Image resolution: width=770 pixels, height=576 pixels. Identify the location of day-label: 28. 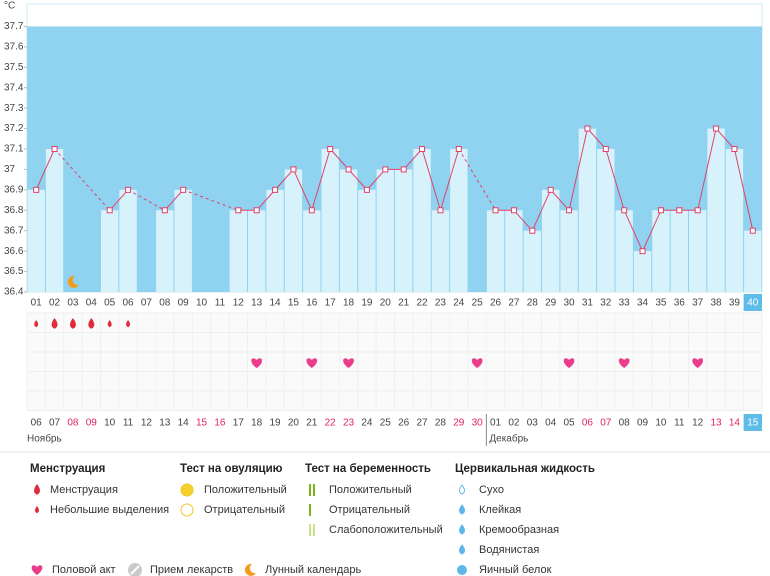
(533, 303).